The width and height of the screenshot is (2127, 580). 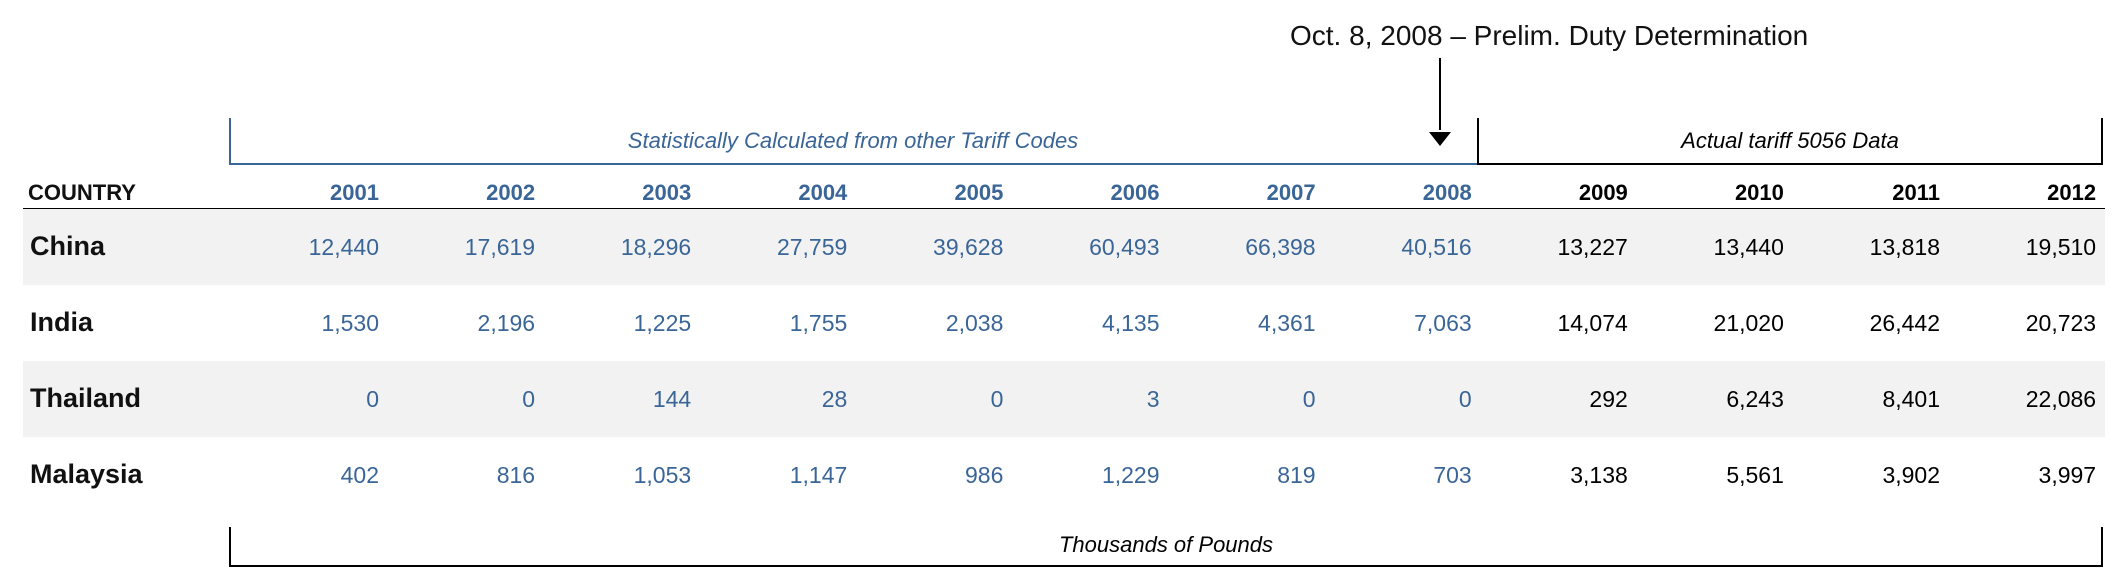 What do you see at coordinates (1291, 192) in the screenshot?
I see `year-header-2007: 2007` at bounding box center [1291, 192].